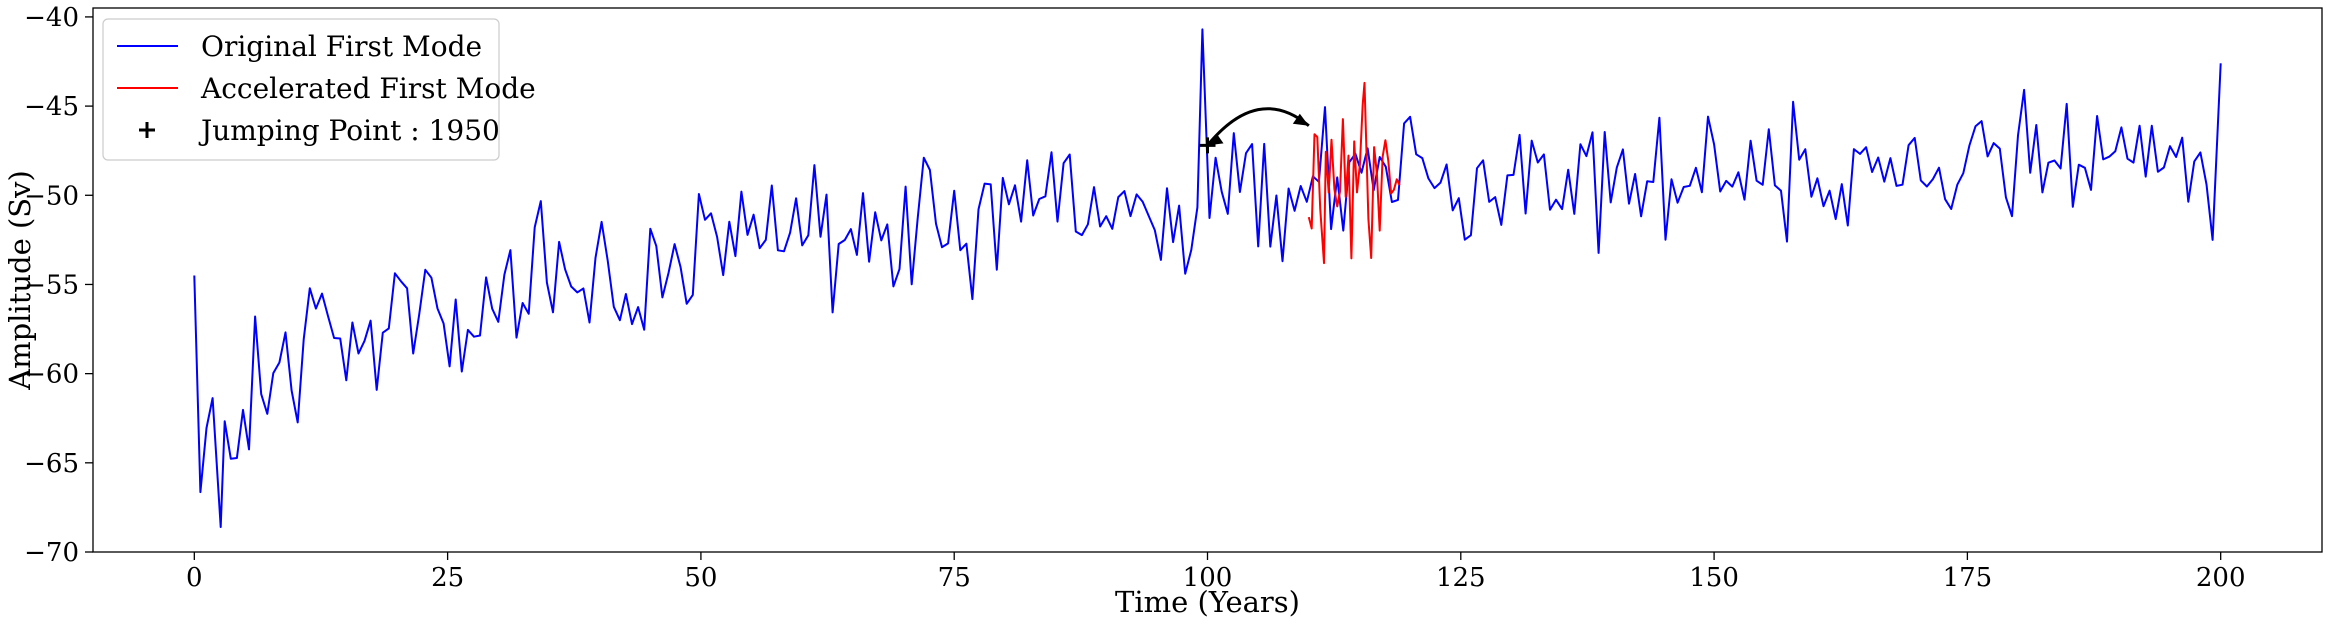 The width and height of the screenshot is (2329, 624). What do you see at coordinates (1968, 578) in the screenshot?
I see `x-tick-label: 175` at bounding box center [1968, 578].